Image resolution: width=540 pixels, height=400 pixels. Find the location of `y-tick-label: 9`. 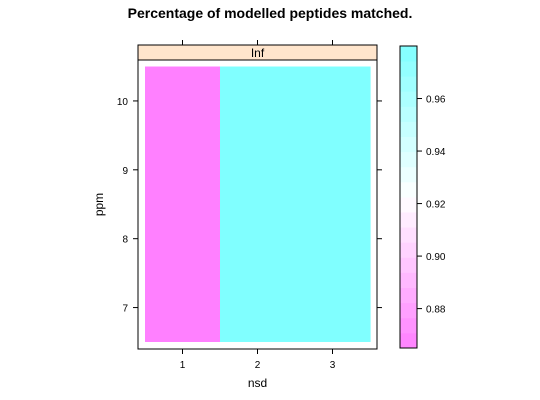

y-tick-label: 9 is located at coordinates (125, 171).